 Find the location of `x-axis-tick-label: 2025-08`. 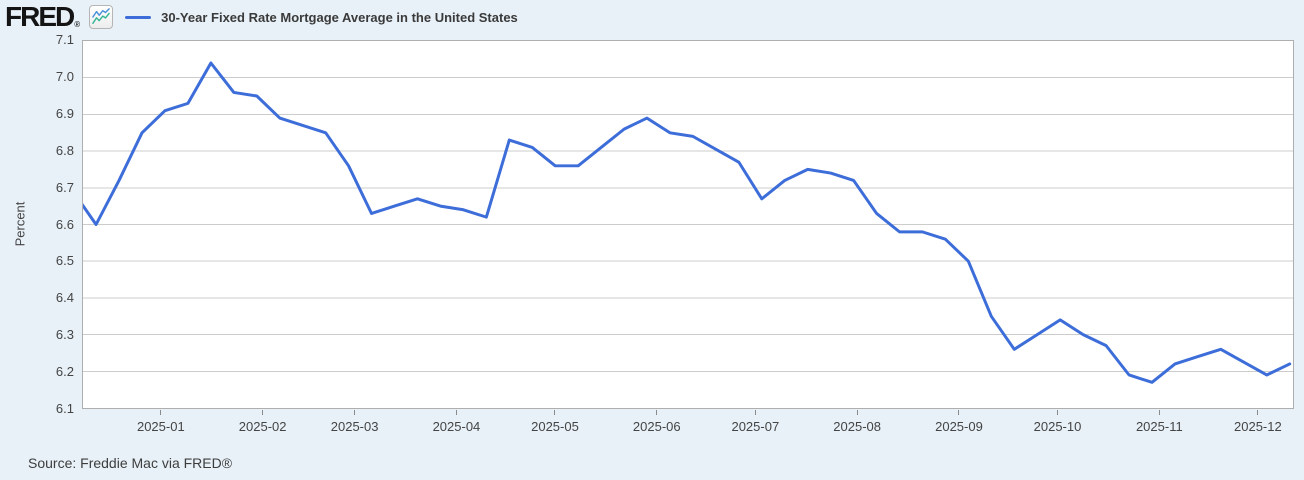

x-axis-tick-label: 2025-08 is located at coordinates (857, 426).